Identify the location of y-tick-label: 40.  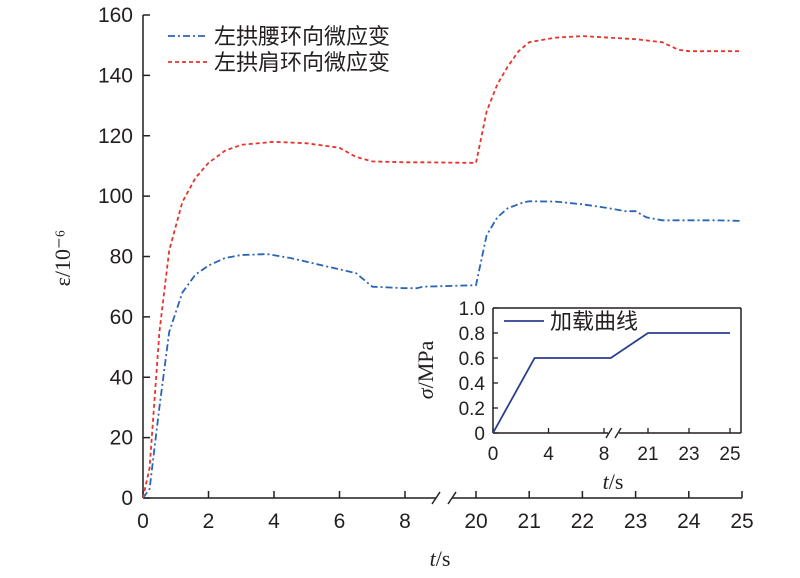
(121, 377).